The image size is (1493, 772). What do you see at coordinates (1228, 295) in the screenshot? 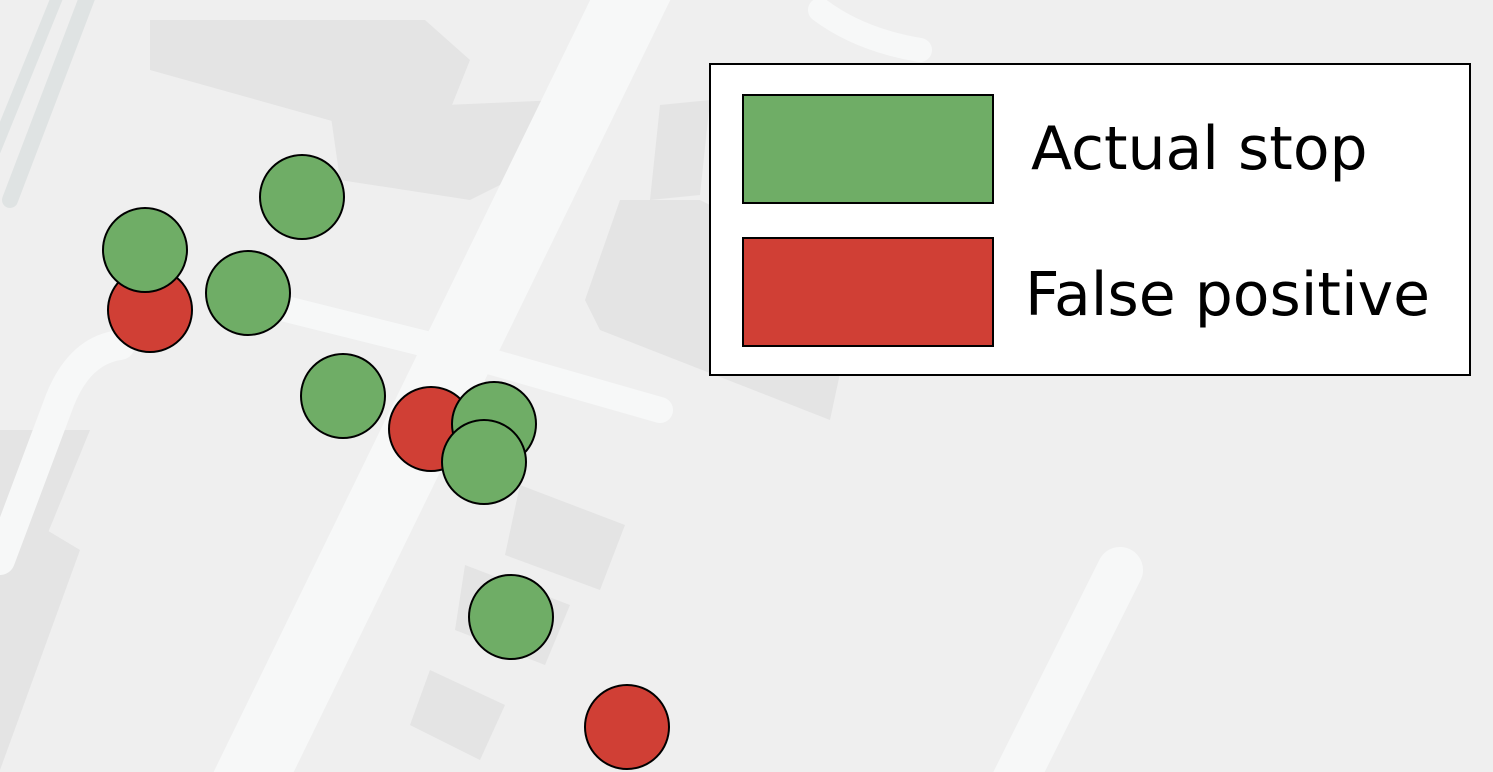
I see `legend-label-false-positive: False positive` at bounding box center [1228, 295].